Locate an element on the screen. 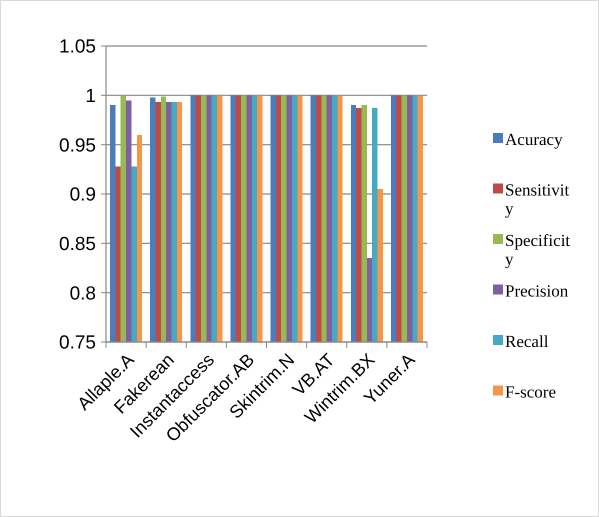 Image resolution: width=599 pixels, height=517 pixels. y-tick-label: 0.8 is located at coordinates (83, 293).